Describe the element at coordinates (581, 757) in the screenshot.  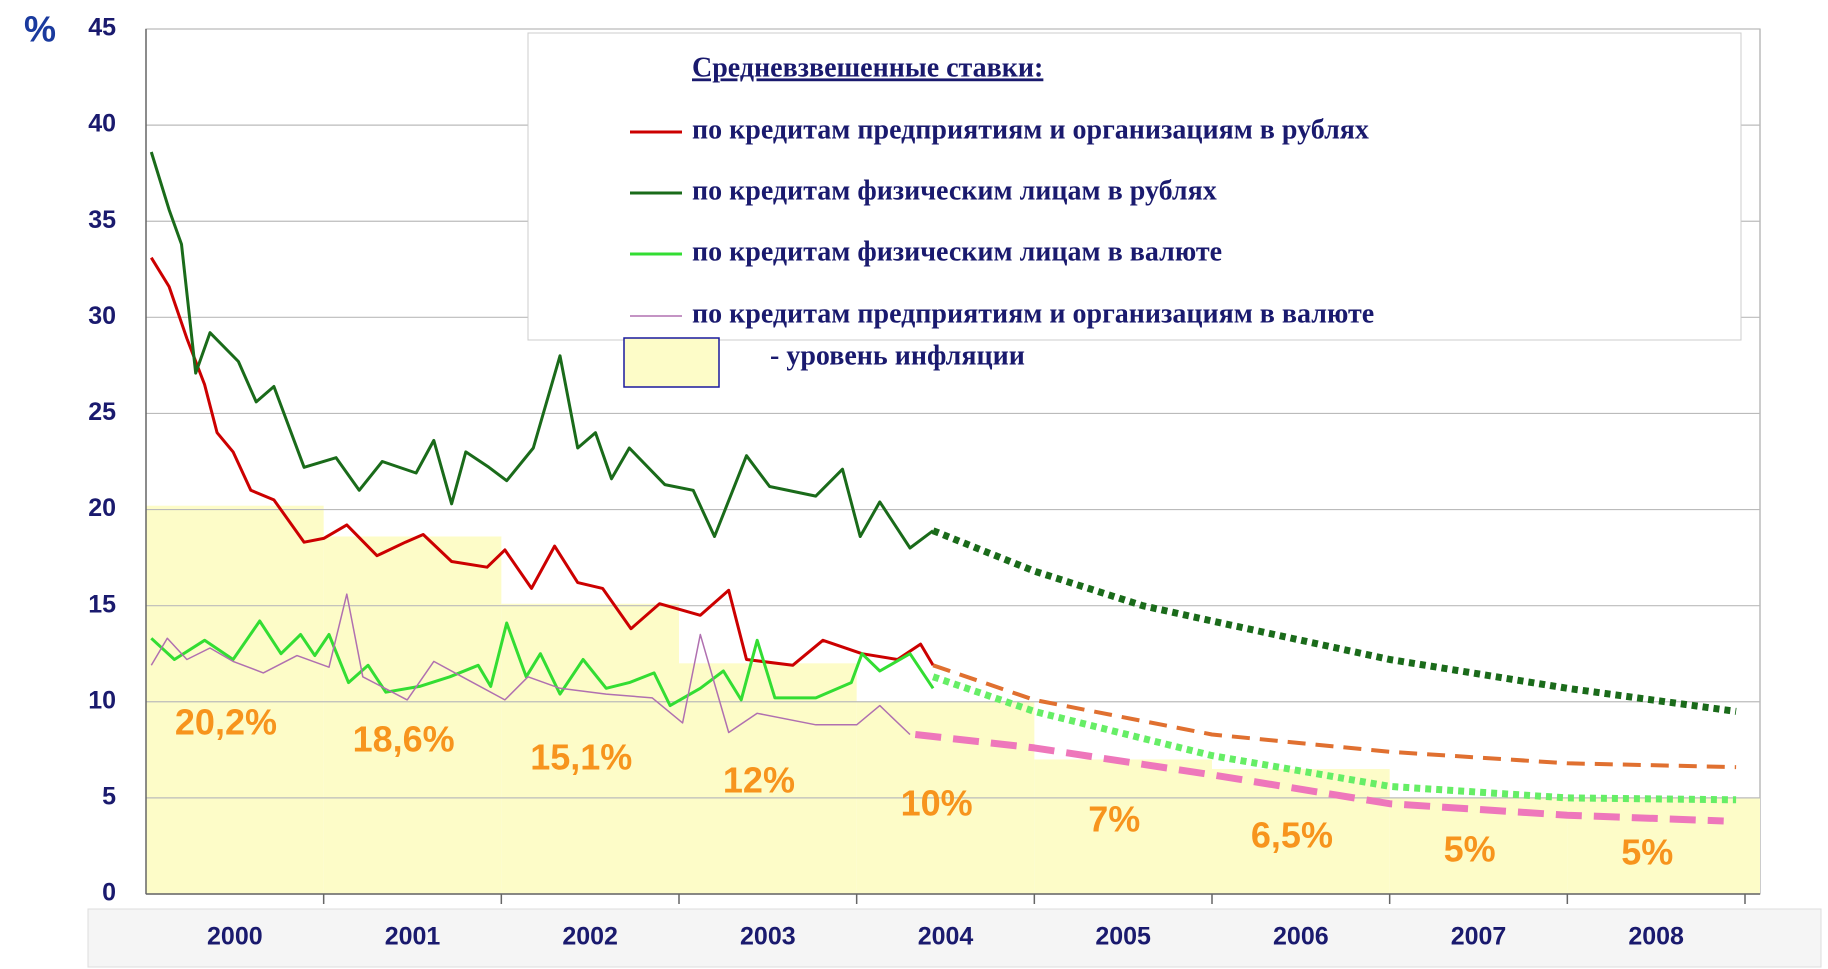
I see `data-label: 15,1%` at that location.